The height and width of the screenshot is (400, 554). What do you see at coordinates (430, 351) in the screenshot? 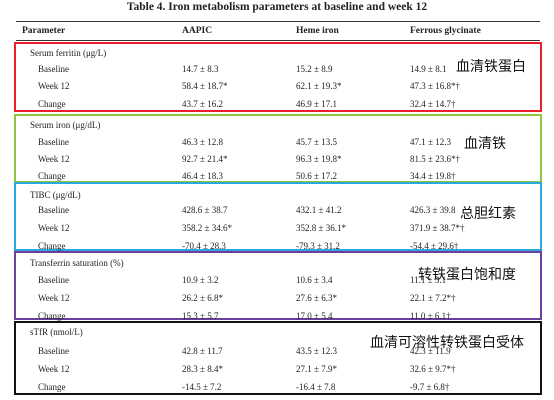
I see `table-cell: 42.3 ± 11.9` at bounding box center [430, 351].